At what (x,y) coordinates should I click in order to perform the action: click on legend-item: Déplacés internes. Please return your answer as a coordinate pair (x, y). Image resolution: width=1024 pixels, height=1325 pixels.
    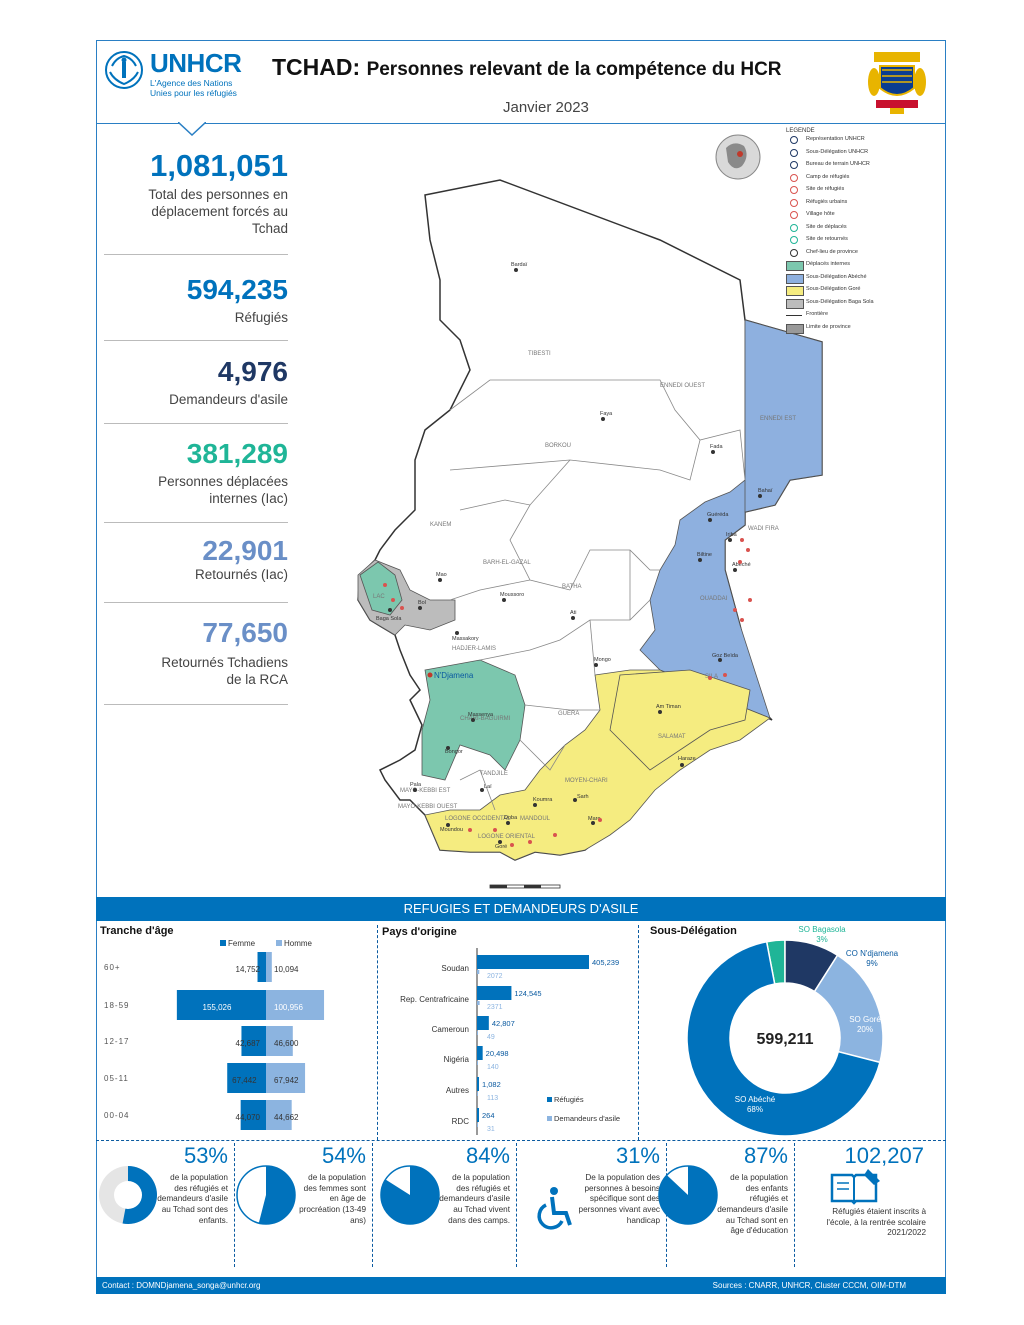
    Looking at the image, I should click on (861, 265).